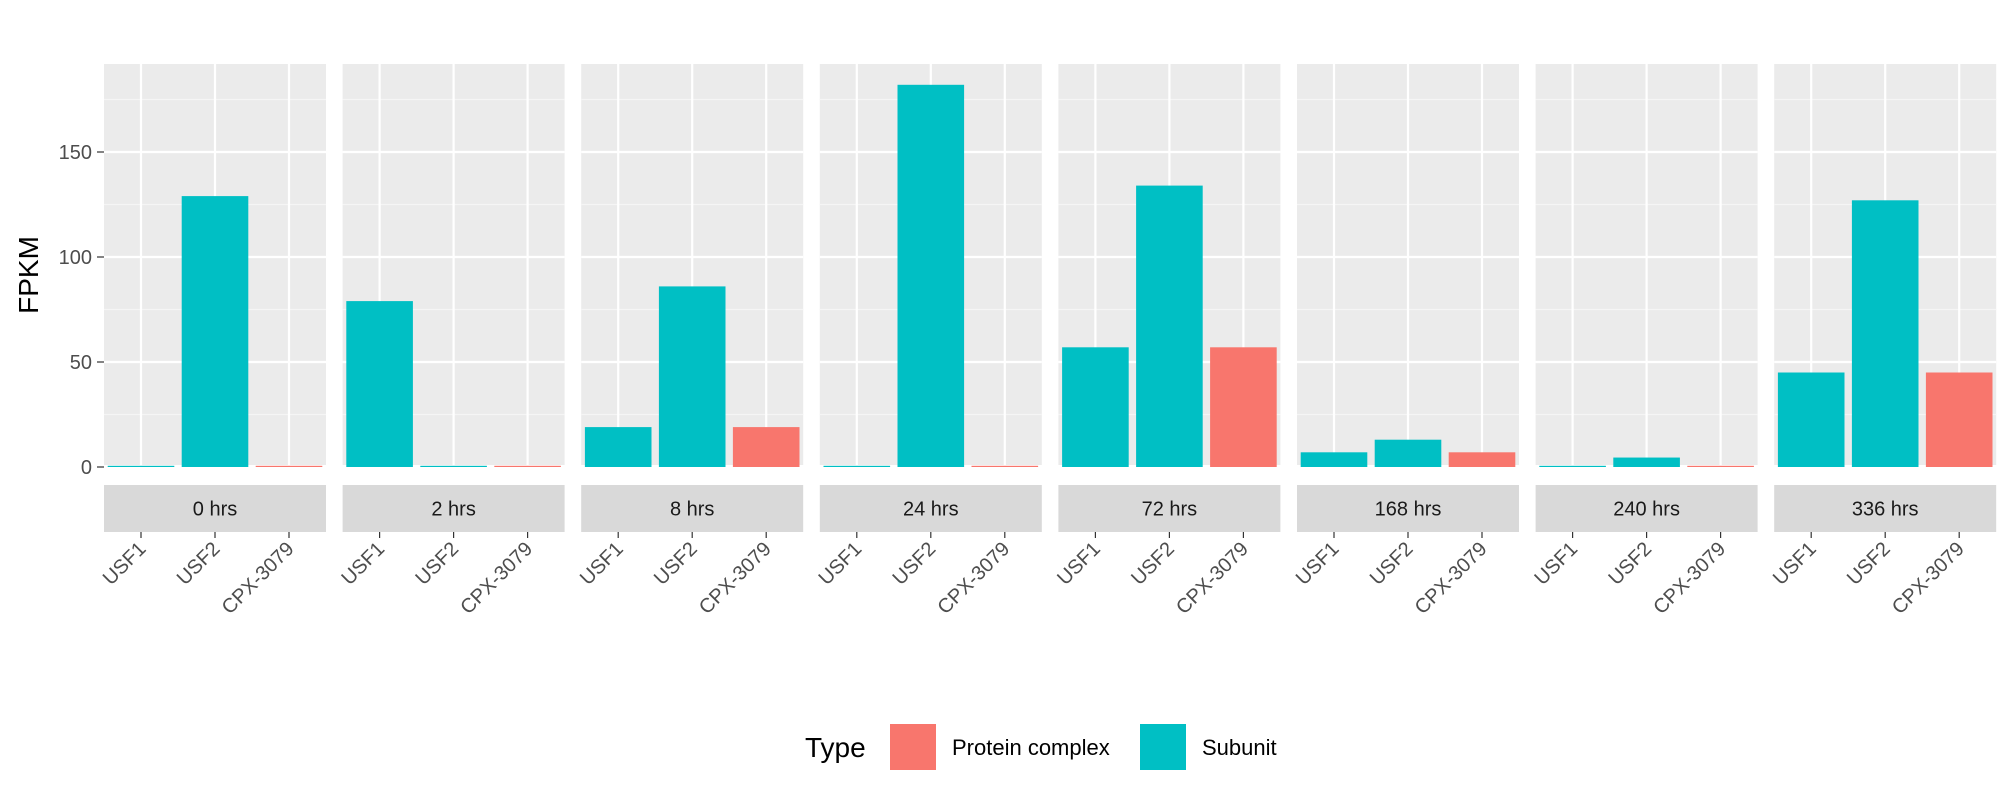  Describe the element at coordinates (289, 466) in the screenshot. I see `bar-cpx-3079-0-hrs` at that location.